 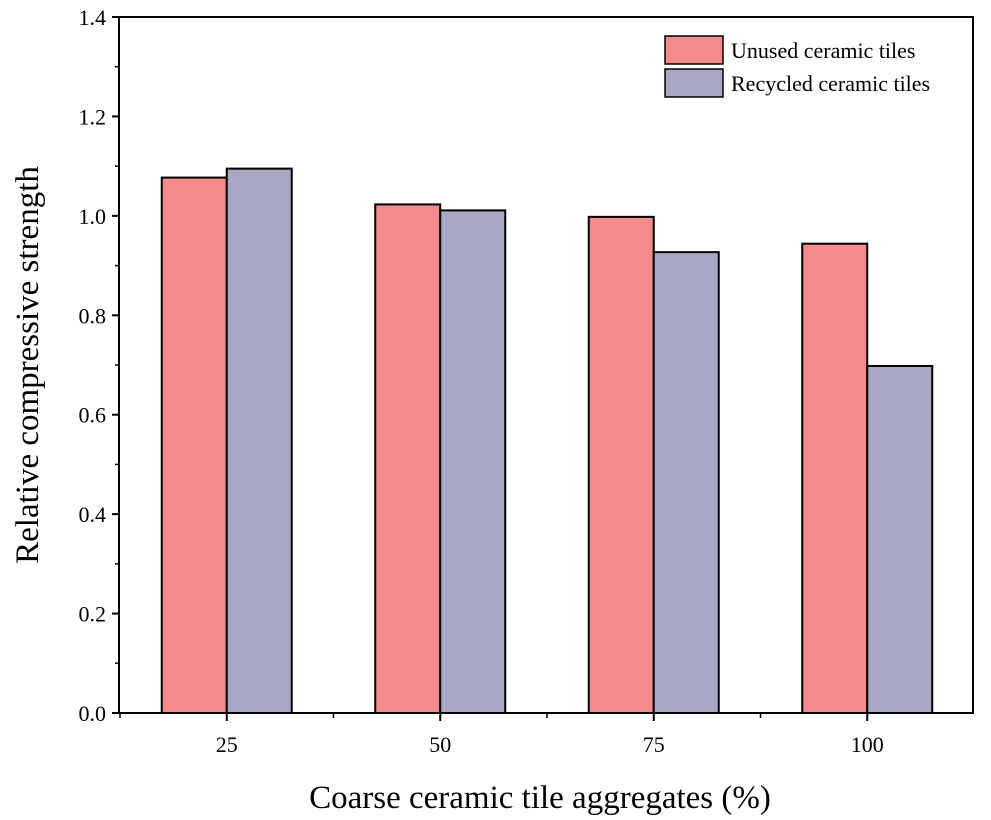 I want to click on legend-label-recycled: Recycled ceramic tiles, so click(x=830, y=83).